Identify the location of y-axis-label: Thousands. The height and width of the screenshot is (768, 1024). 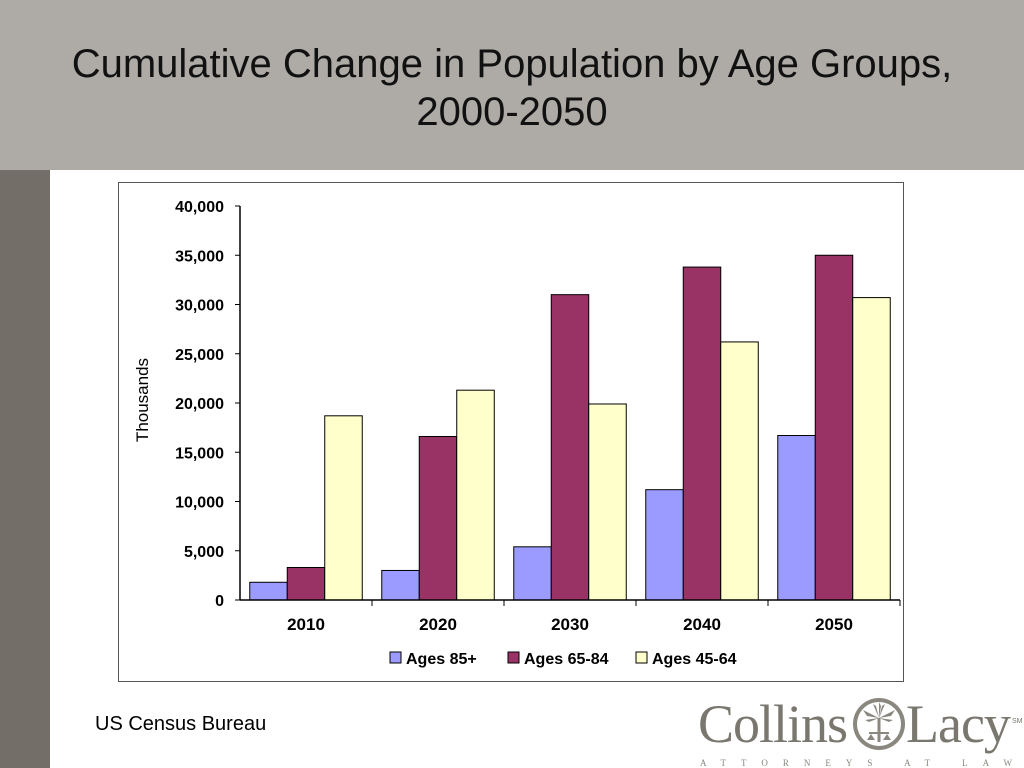
(142, 400).